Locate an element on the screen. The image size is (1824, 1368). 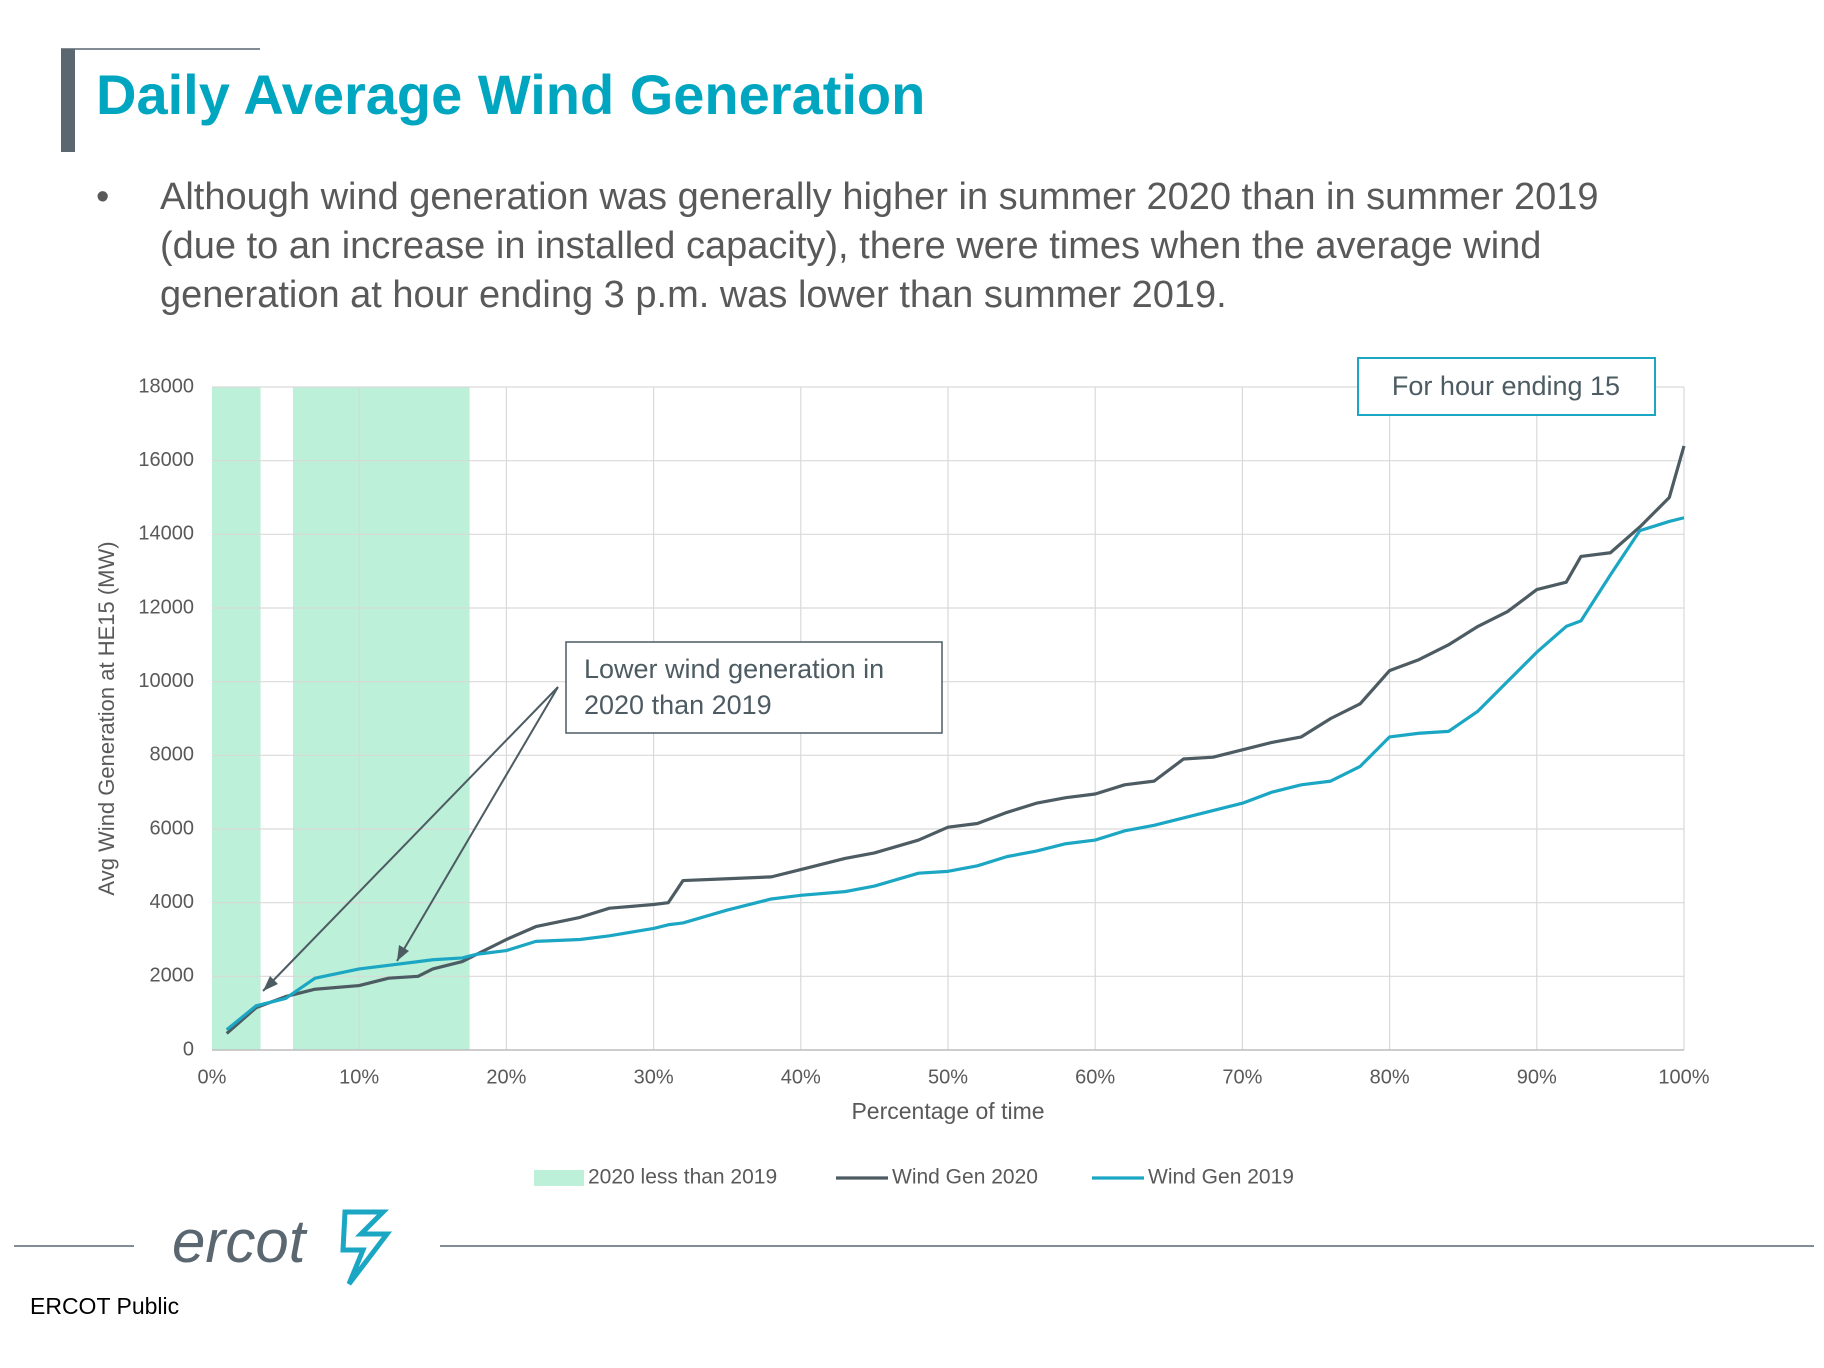
x-tick-label: 90% is located at coordinates (1537, 1077).